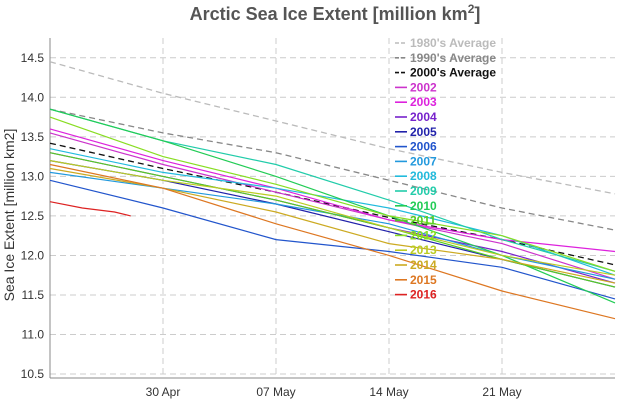 Image resolution: width=620 pixels, height=400 pixels. What do you see at coordinates (275, 392) in the screenshot?
I see `x-tick-label: 07 May` at bounding box center [275, 392].